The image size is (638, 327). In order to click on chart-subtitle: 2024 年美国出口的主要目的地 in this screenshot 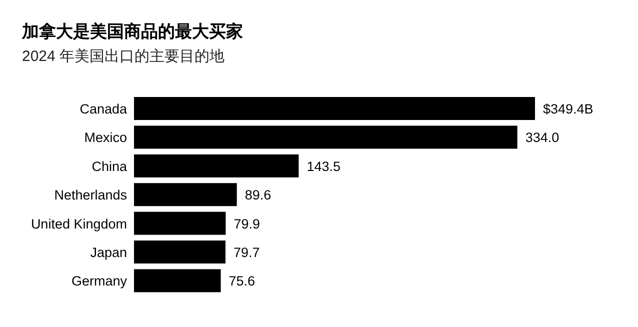, I will do `click(123, 56)`.